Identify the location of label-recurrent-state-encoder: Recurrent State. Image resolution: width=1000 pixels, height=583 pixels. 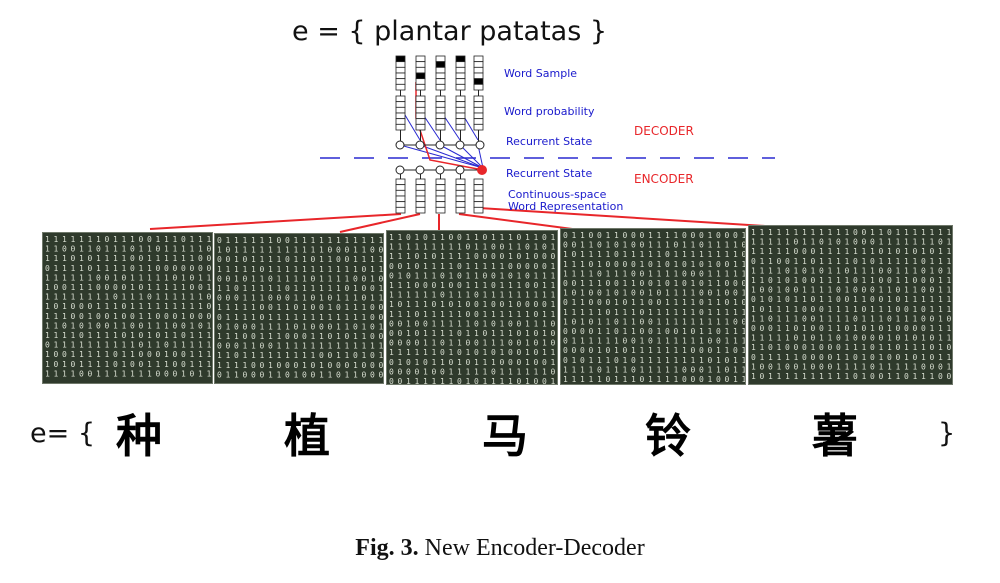
(549, 173).